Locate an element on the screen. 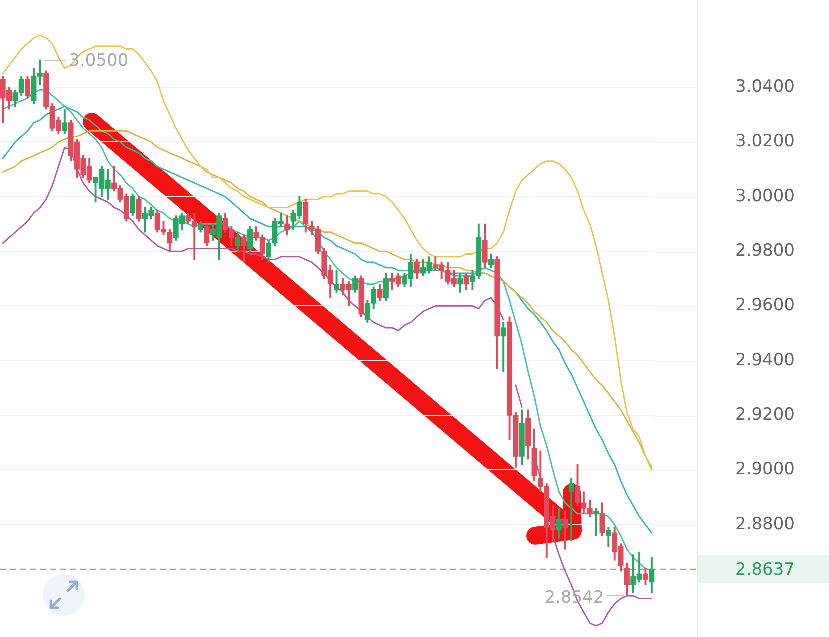  y-tick-label: 2.9000 is located at coordinates (765, 470).